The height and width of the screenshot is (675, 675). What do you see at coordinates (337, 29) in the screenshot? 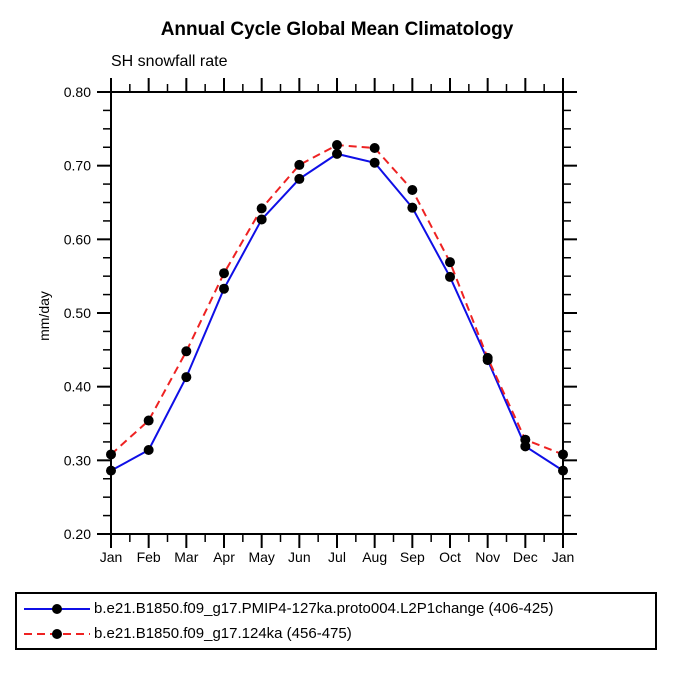
I see `chart-title: Annual Cycle Global Mean Climatology` at bounding box center [337, 29].